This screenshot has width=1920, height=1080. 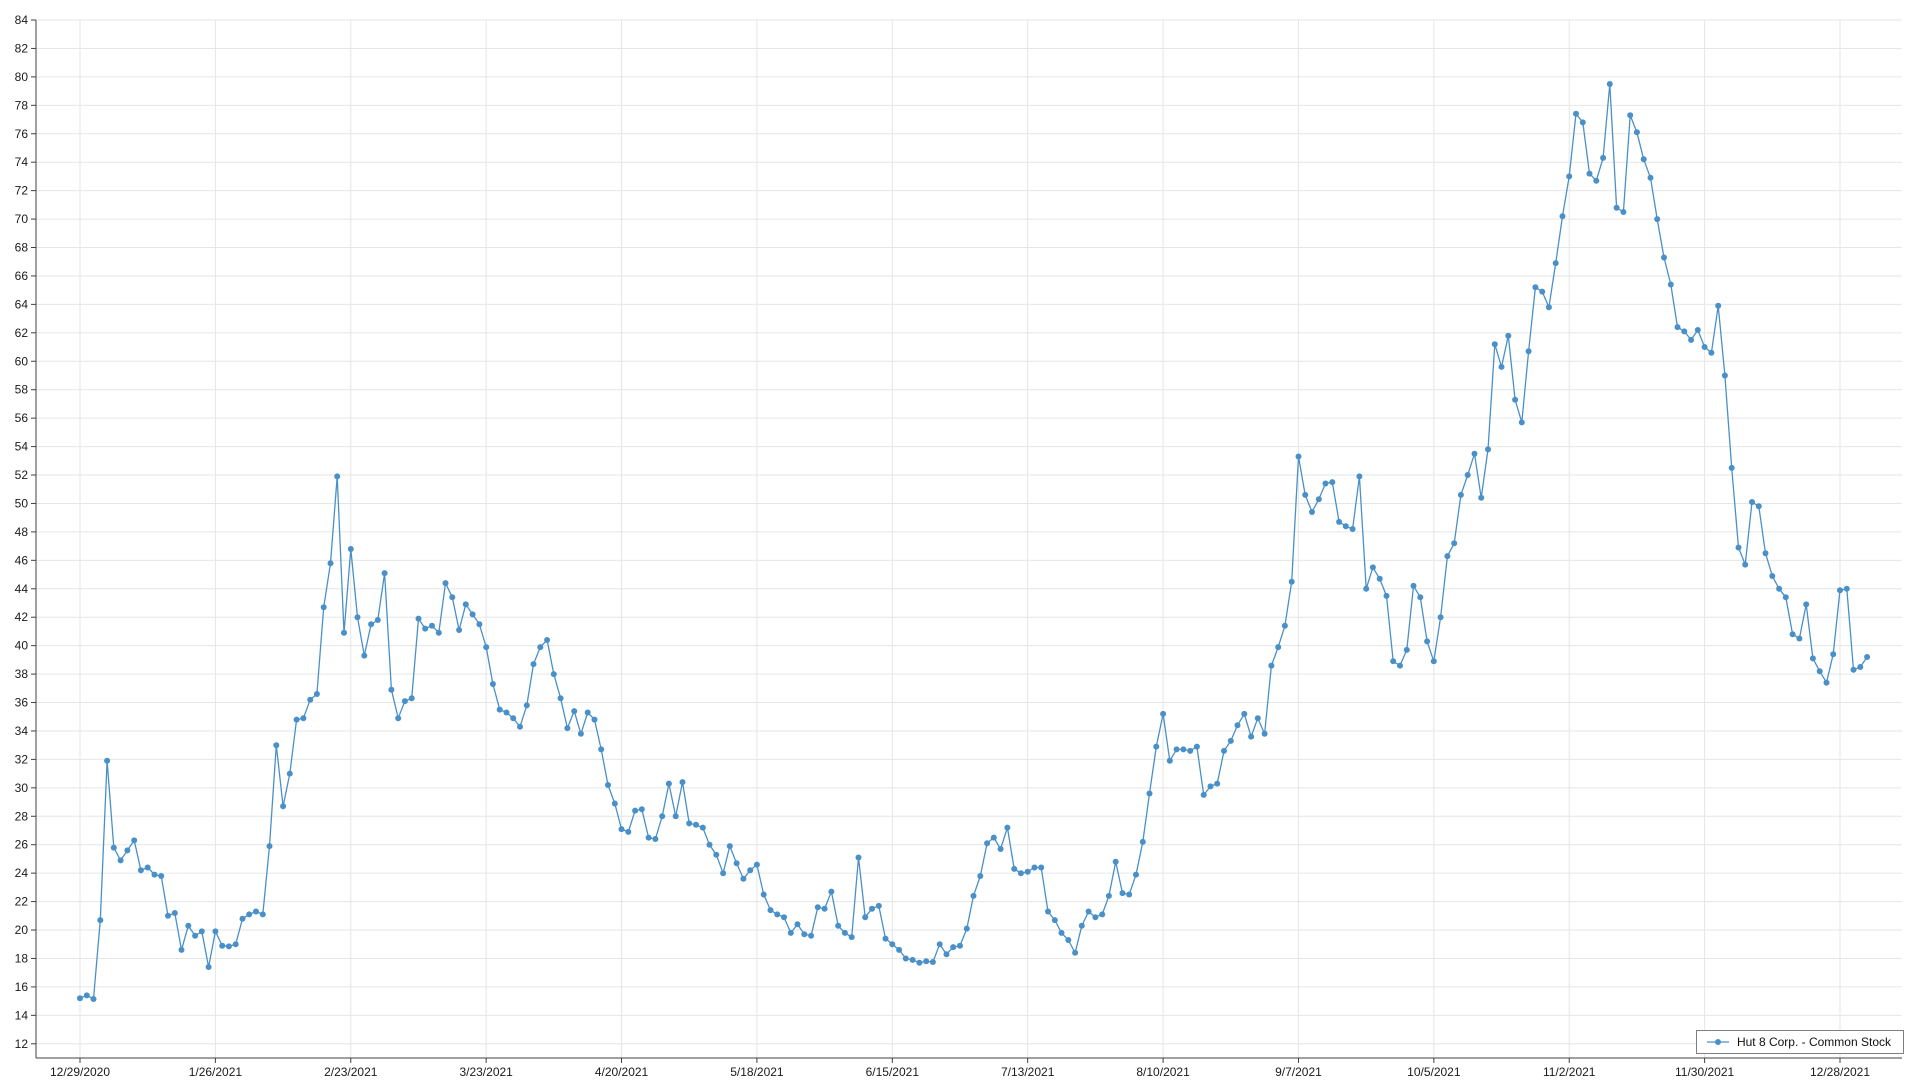 I want to click on x-tick-label: 7/13/2021, so click(x=1028, y=1072).